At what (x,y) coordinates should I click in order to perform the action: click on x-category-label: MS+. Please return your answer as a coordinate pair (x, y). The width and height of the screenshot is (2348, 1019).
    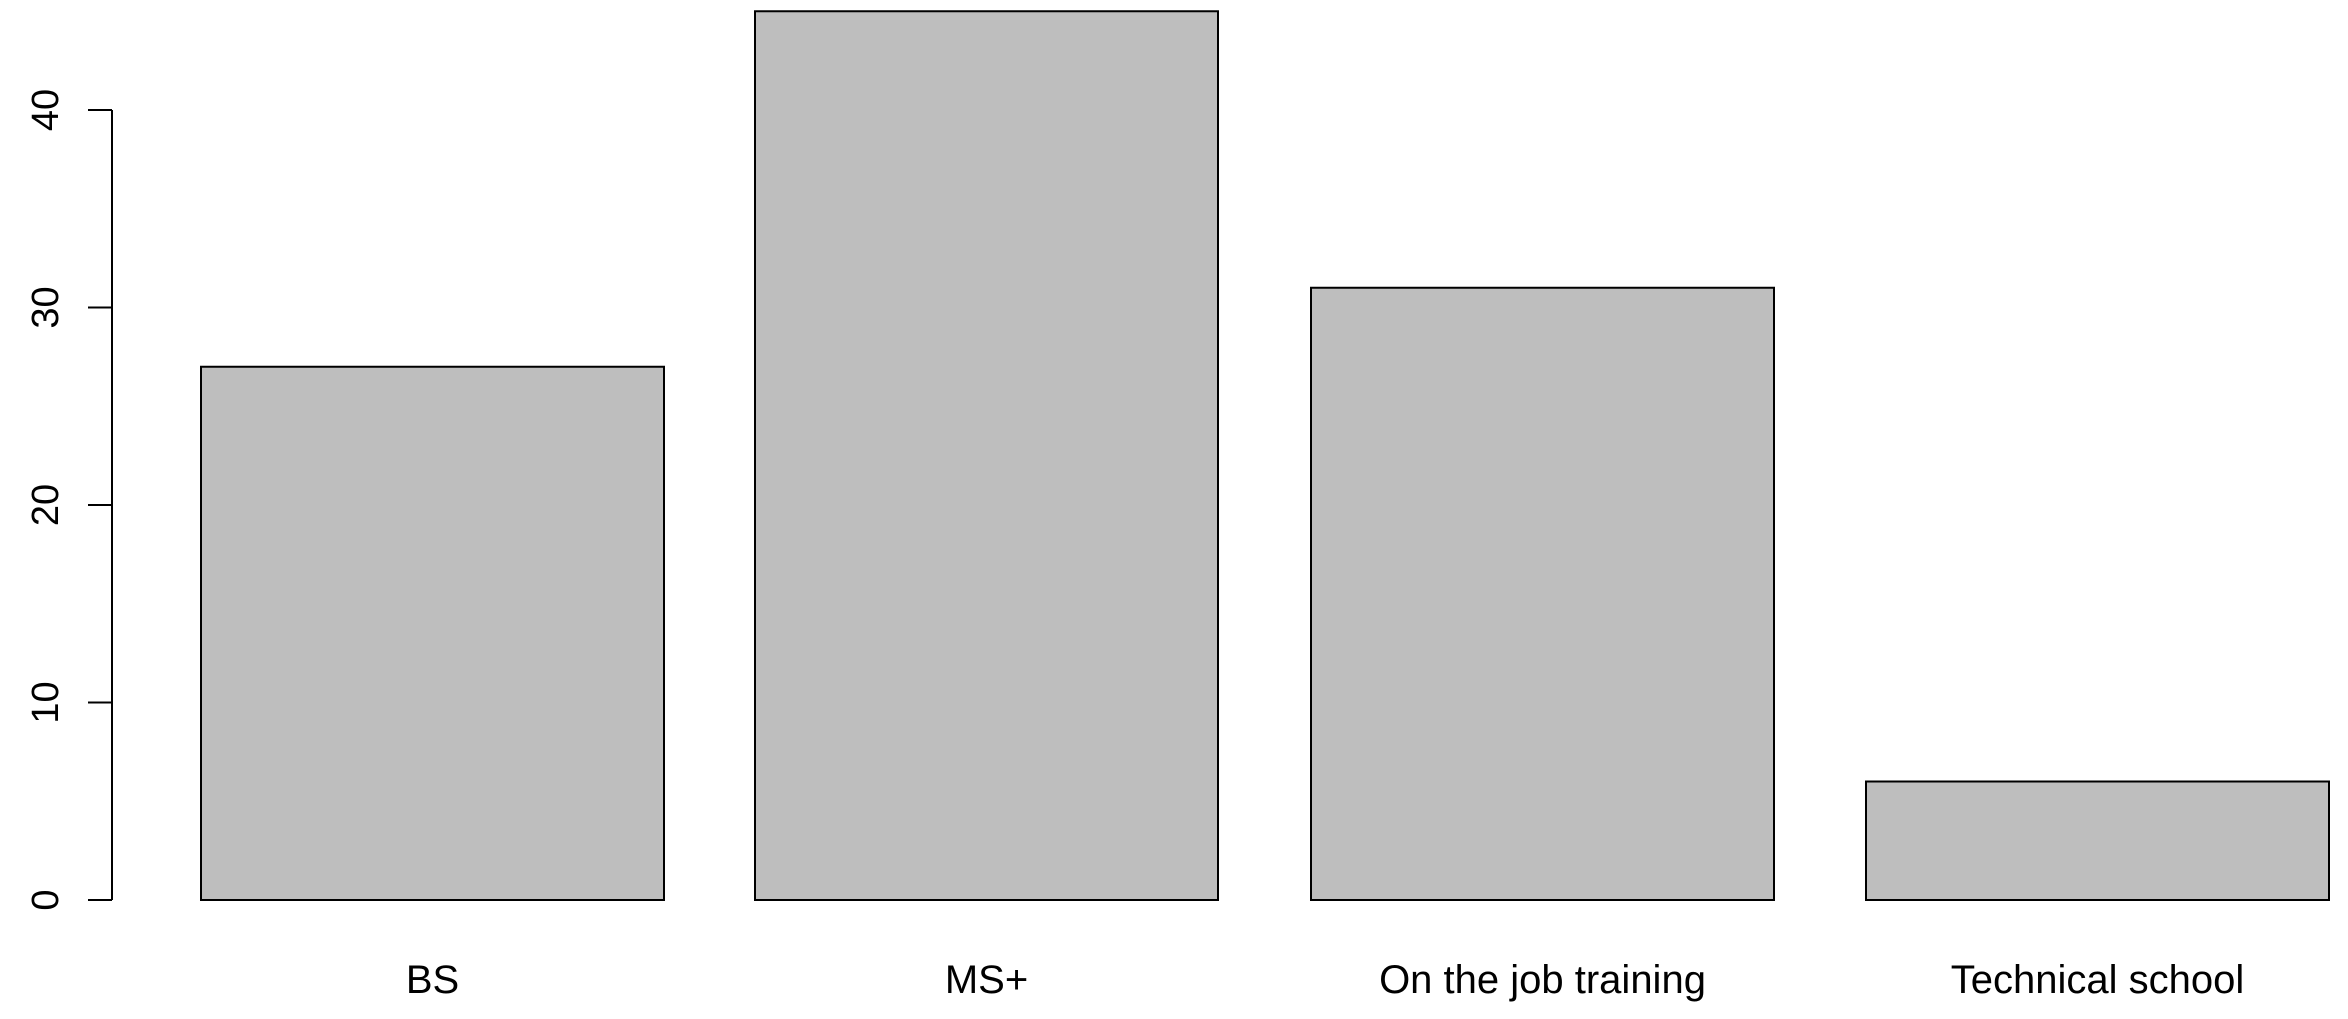
    Looking at the image, I should click on (986, 980).